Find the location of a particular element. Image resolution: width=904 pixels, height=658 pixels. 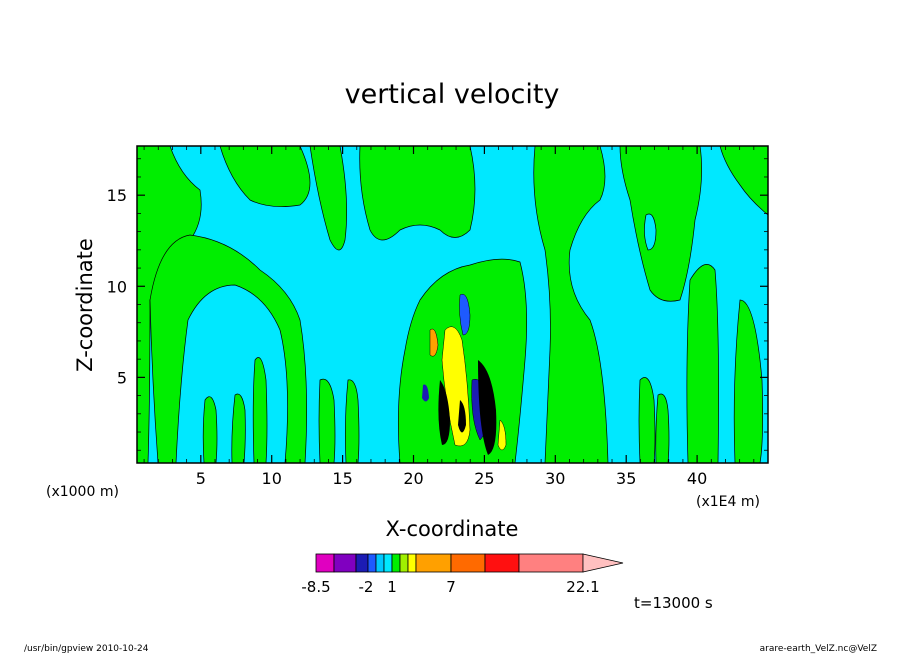

chart-title: vertical velocity is located at coordinates (452, 94).